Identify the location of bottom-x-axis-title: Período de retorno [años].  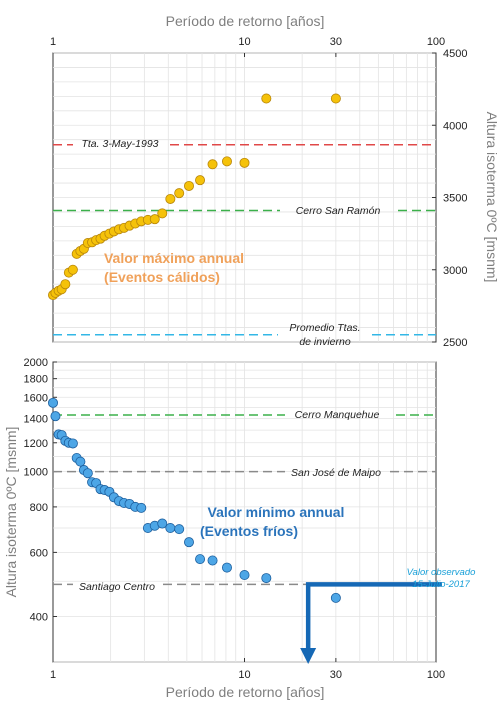
(245, 692).